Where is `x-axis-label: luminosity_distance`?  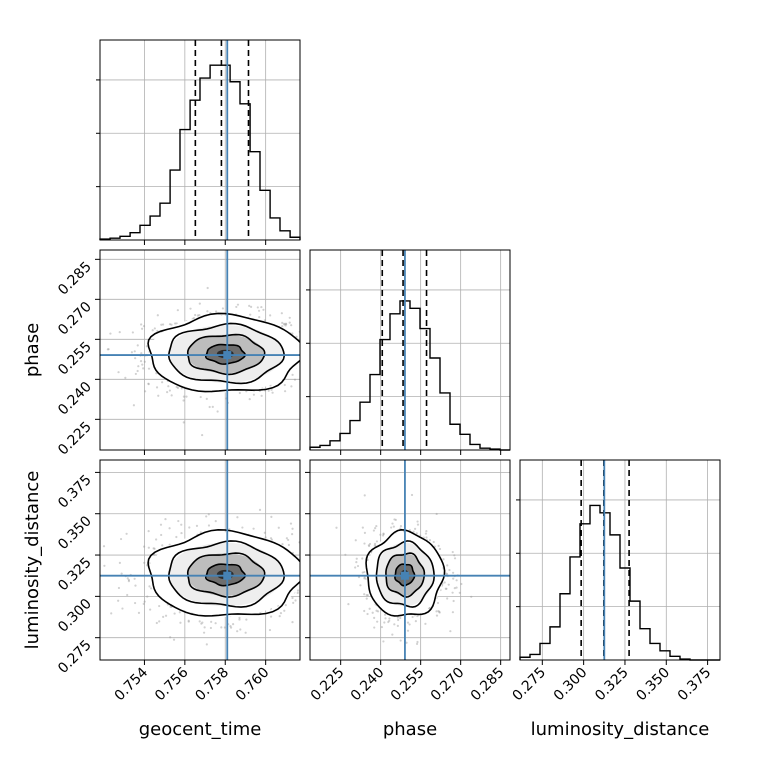 x-axis-label: luminosity_distance is located at coordinates (620, 729).